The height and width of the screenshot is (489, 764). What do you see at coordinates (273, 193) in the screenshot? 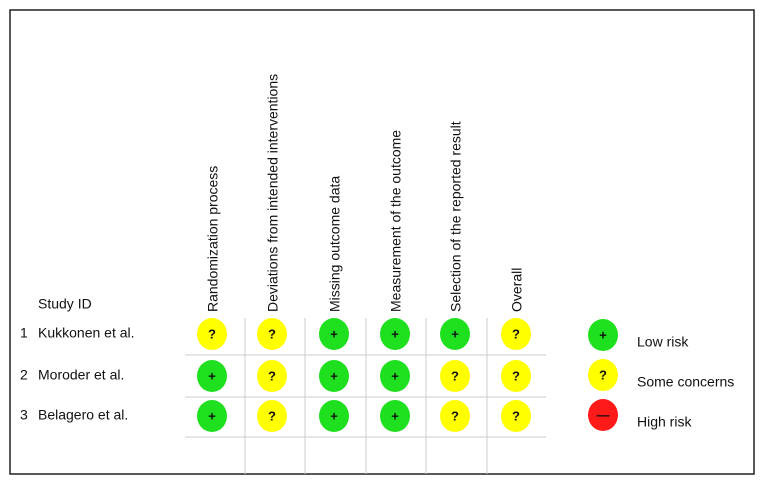
I see `column-header: Deviations from intended interventions` at bounding box center [273, 193].